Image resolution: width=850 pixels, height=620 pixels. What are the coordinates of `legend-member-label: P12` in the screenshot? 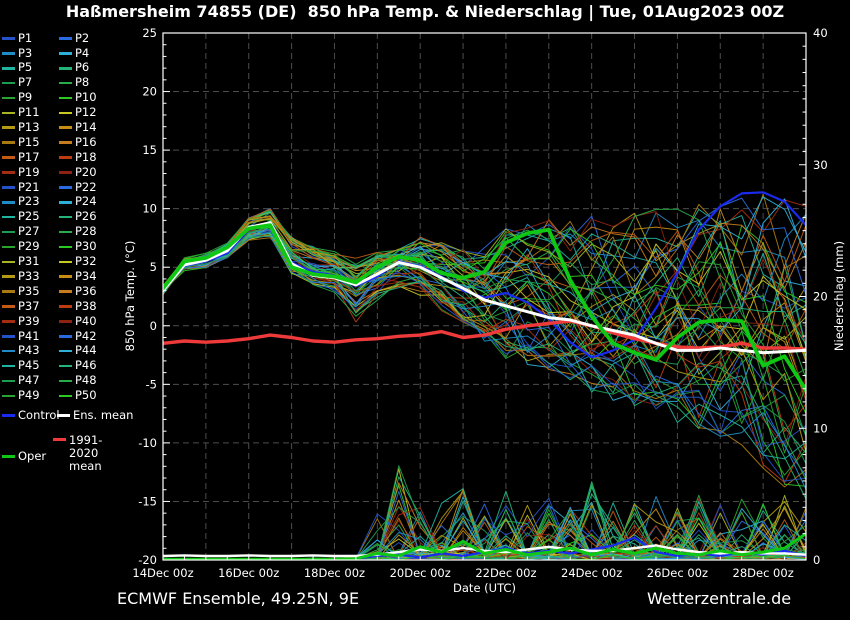 It's located at (86, 112).